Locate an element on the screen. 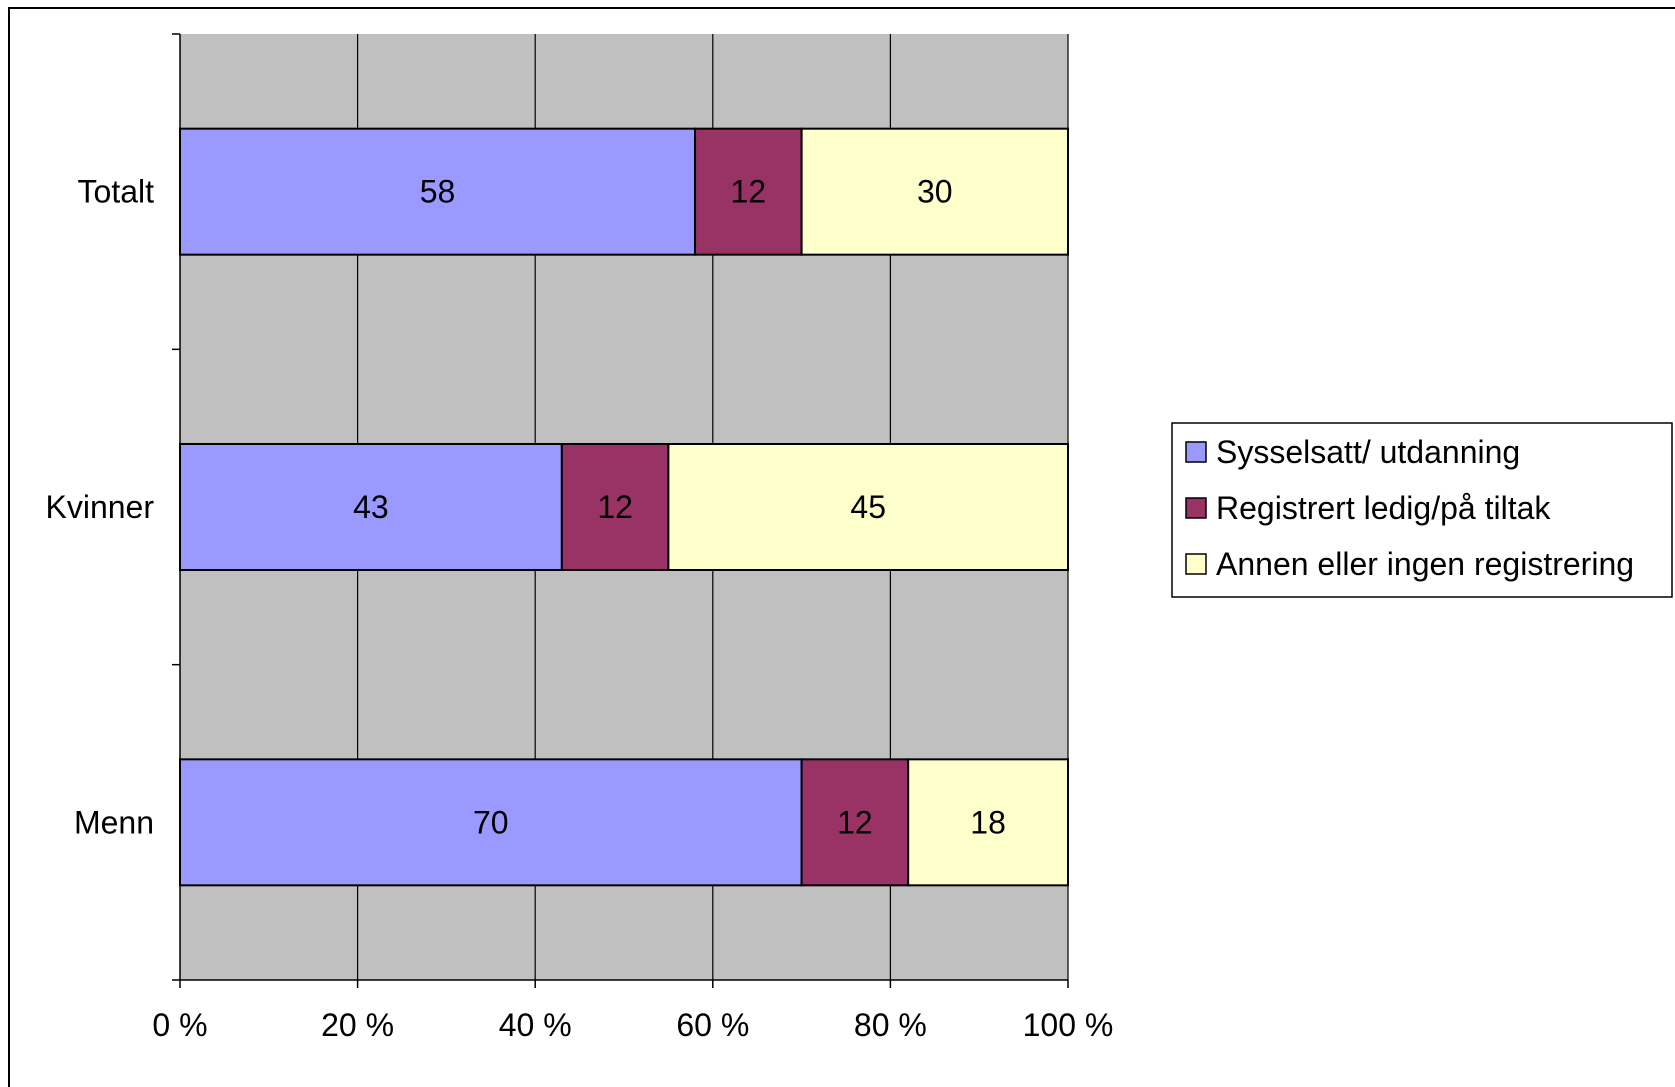  data-label: 45 is located at coordinates (868, 507).